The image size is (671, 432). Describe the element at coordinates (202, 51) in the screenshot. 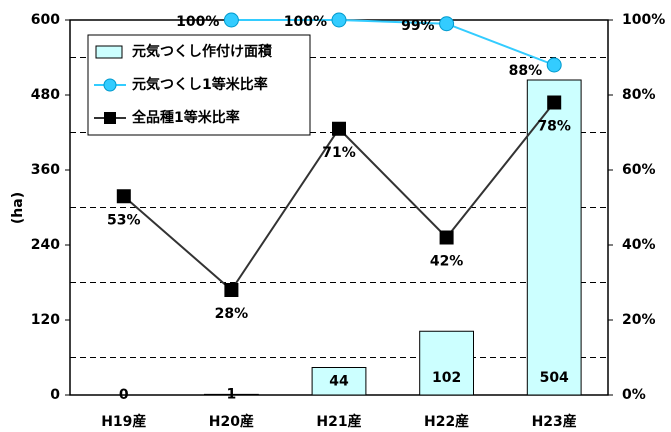

I see `legend-label: 元気つくし作付け面積` at that location.